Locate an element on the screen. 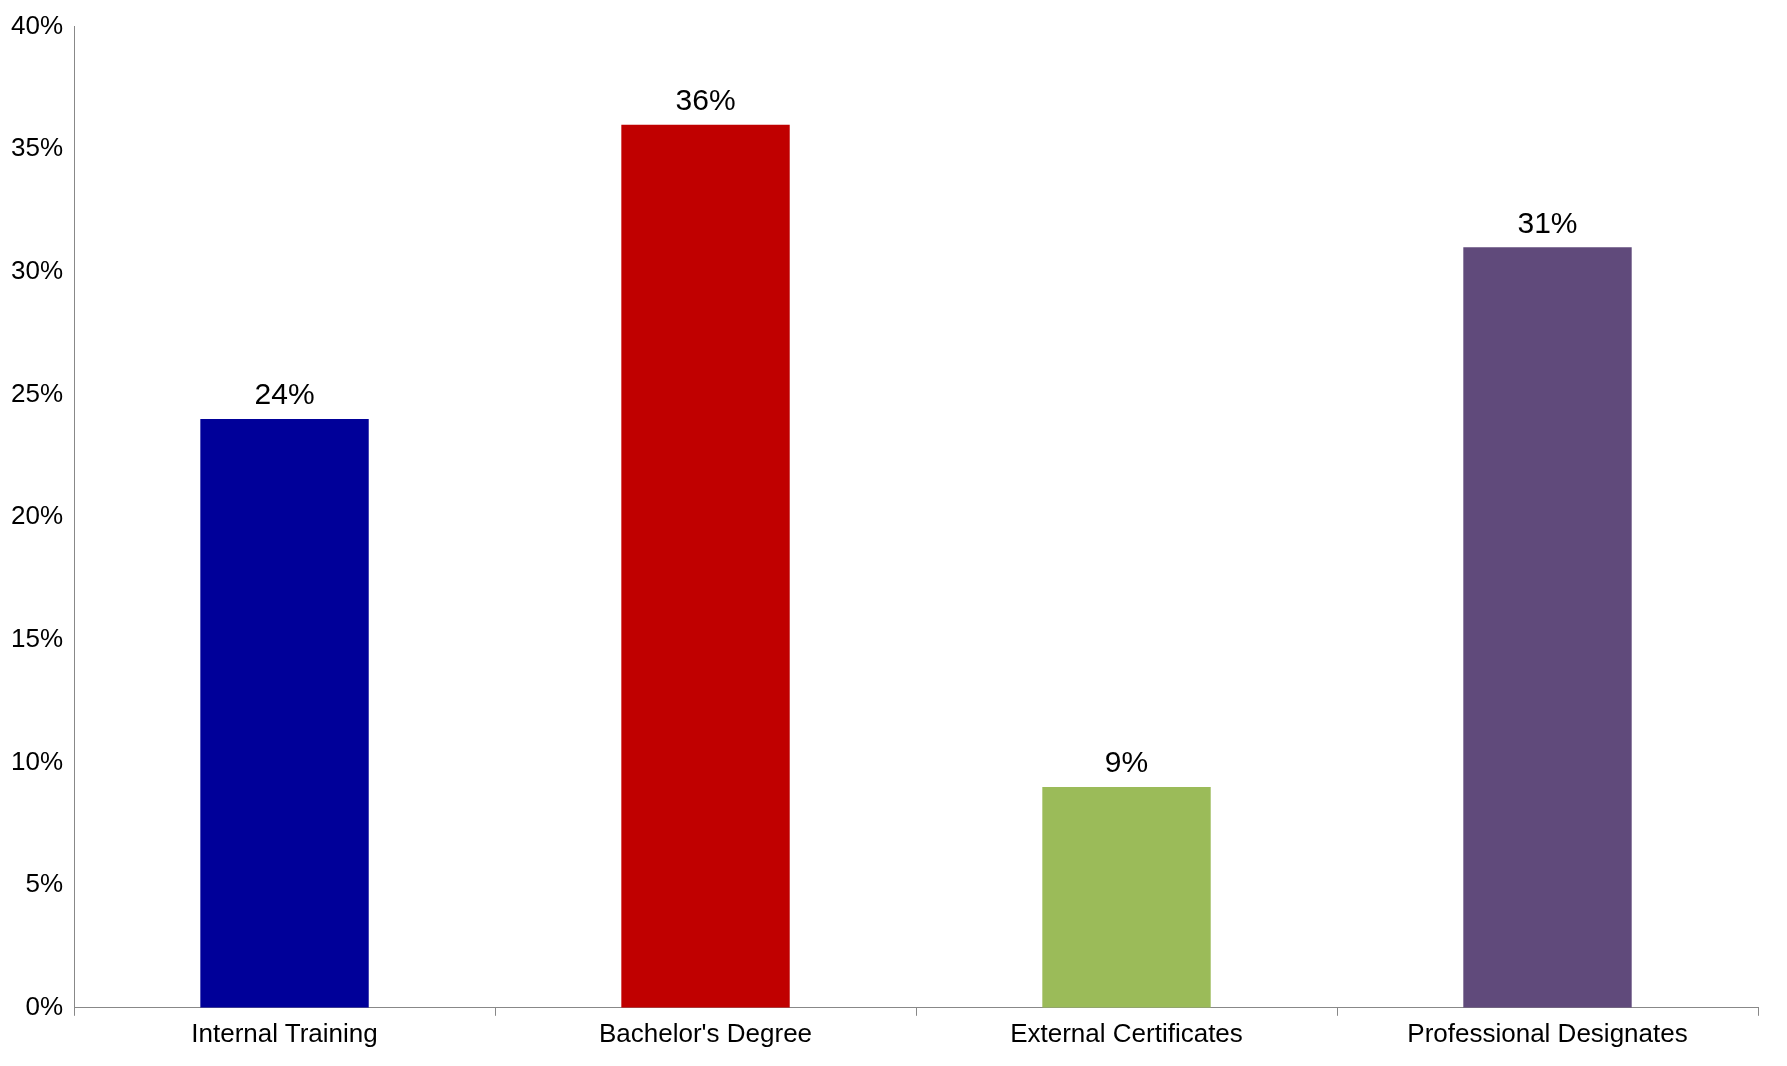  data-label: 31% is located at coordinates (1547, 222).